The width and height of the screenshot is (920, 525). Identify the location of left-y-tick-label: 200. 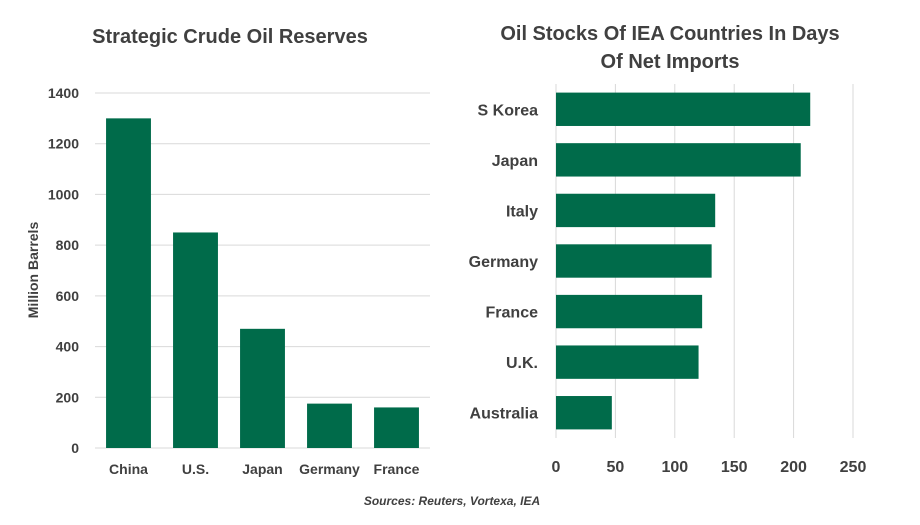
(68, 397).